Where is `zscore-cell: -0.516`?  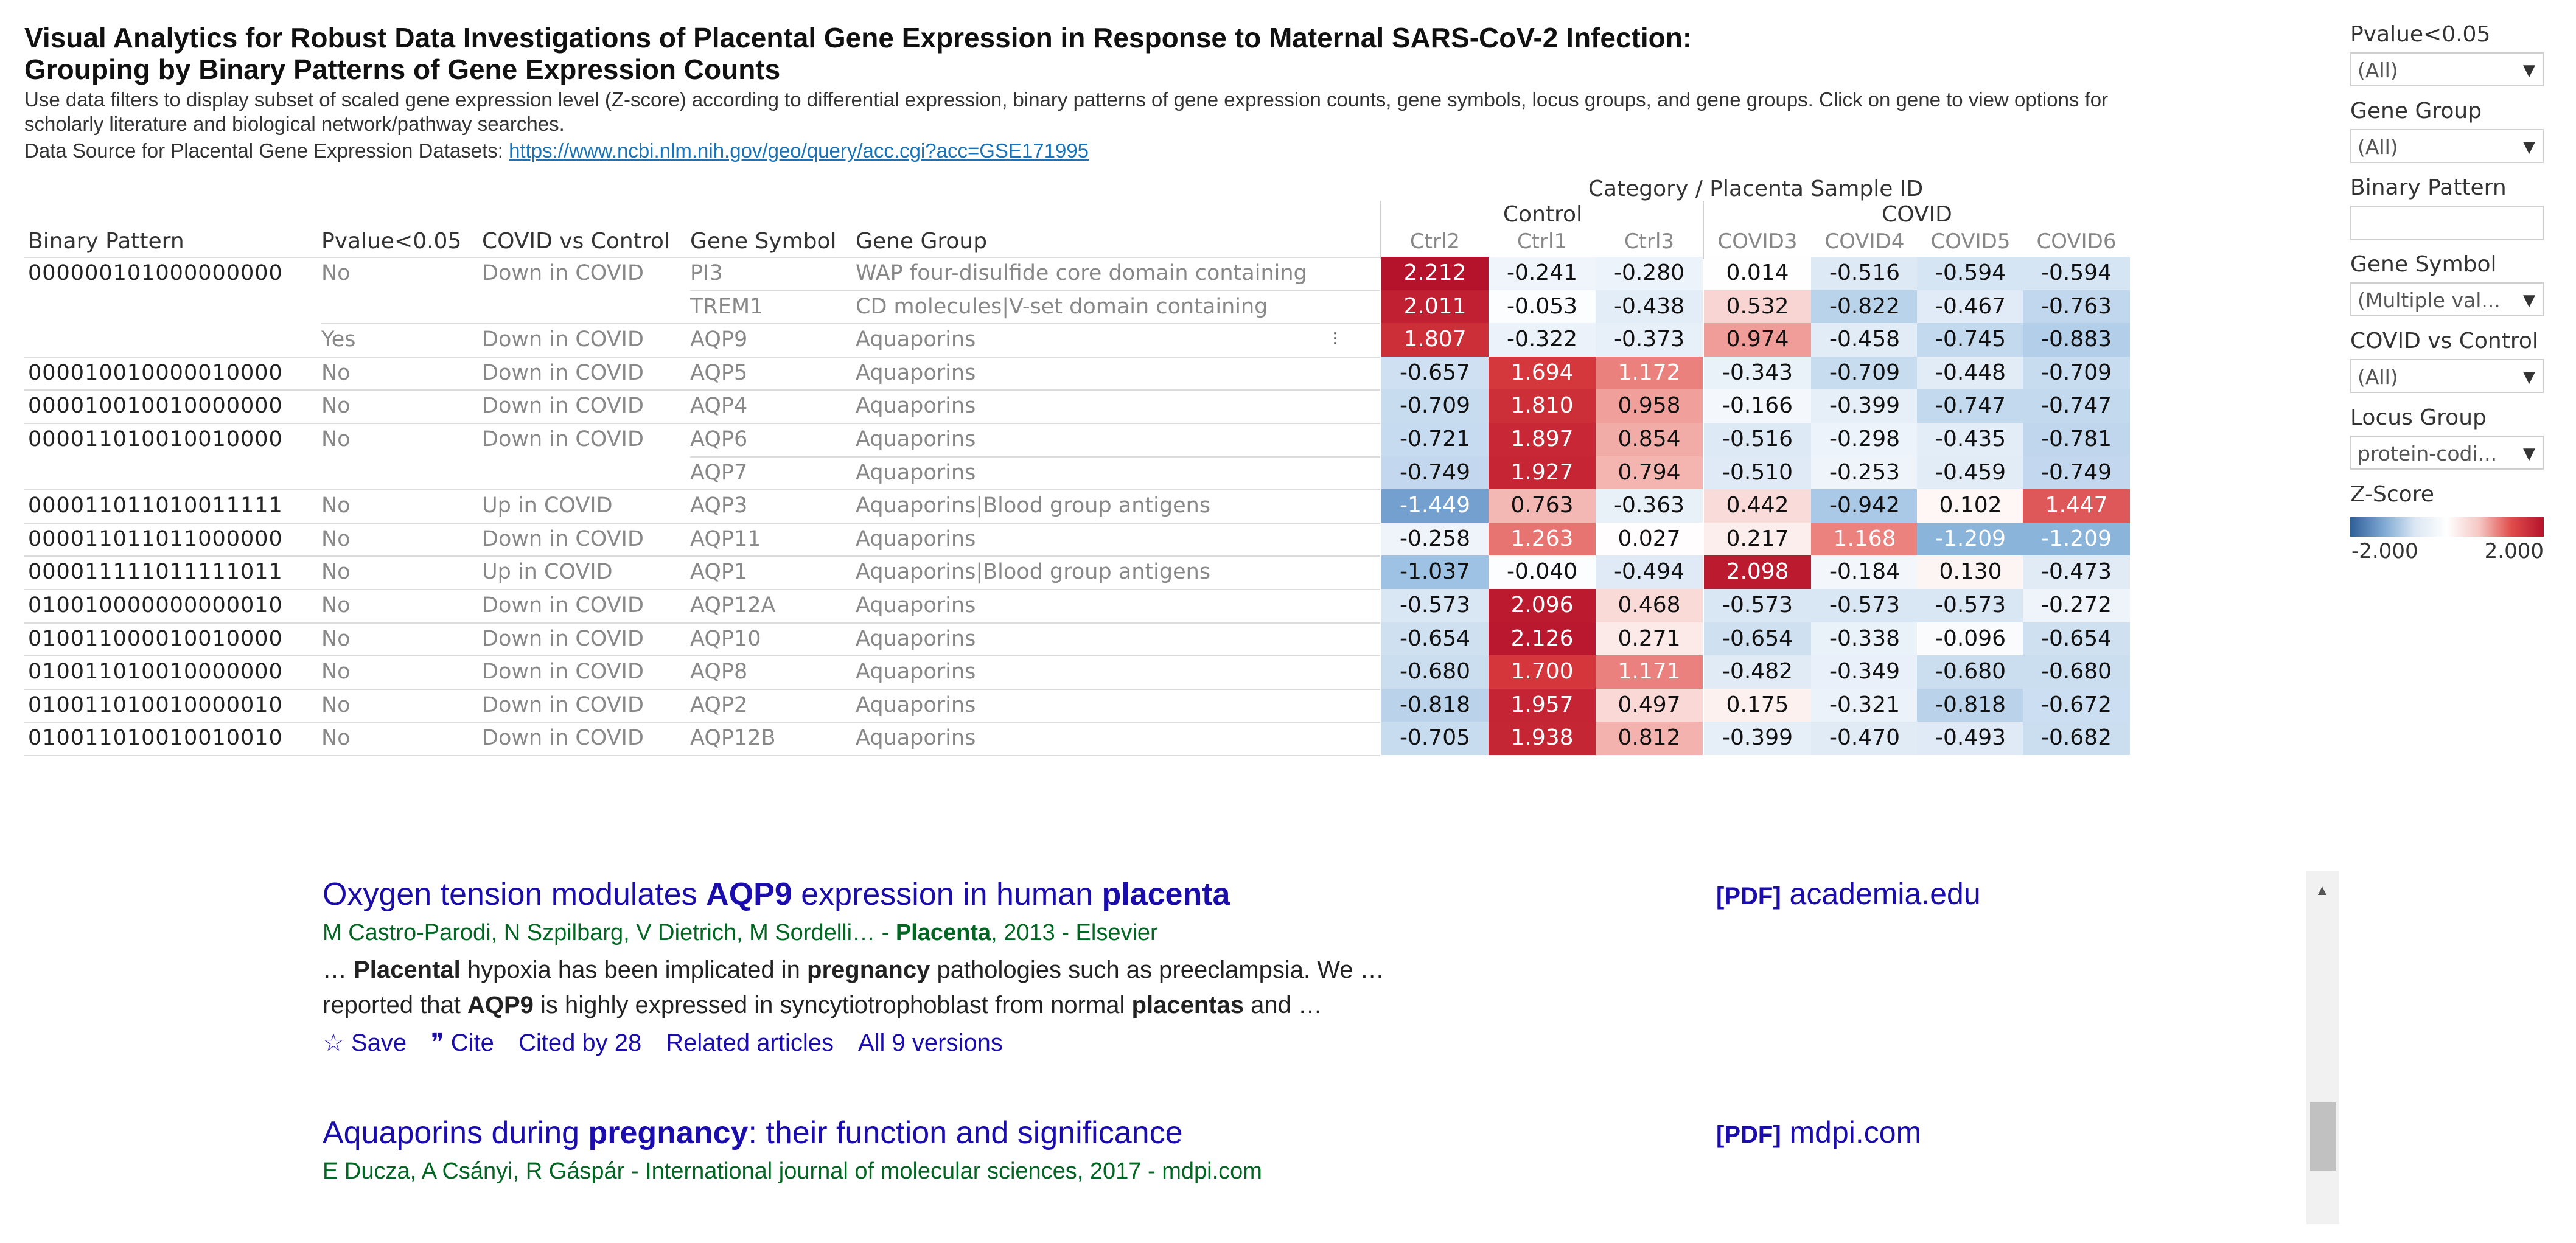
zscore-cell: -0.516 is located at coordinates (1864, 273).